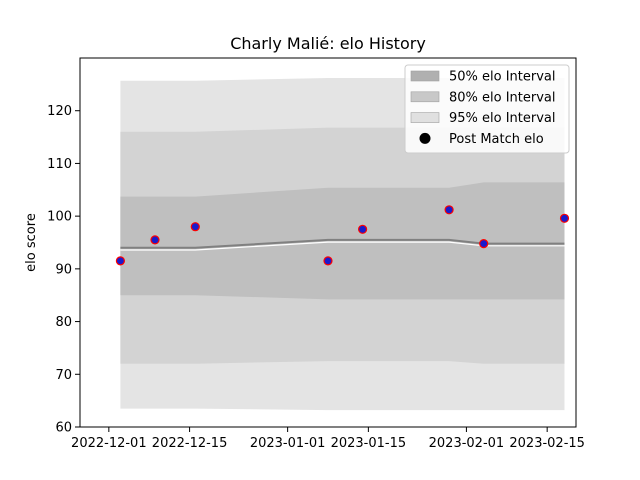  What do you see at coordinates (547, 443) in the screenshot?
I see `x-tick-label: 2023-02-15` at bounding box center [547, 443].